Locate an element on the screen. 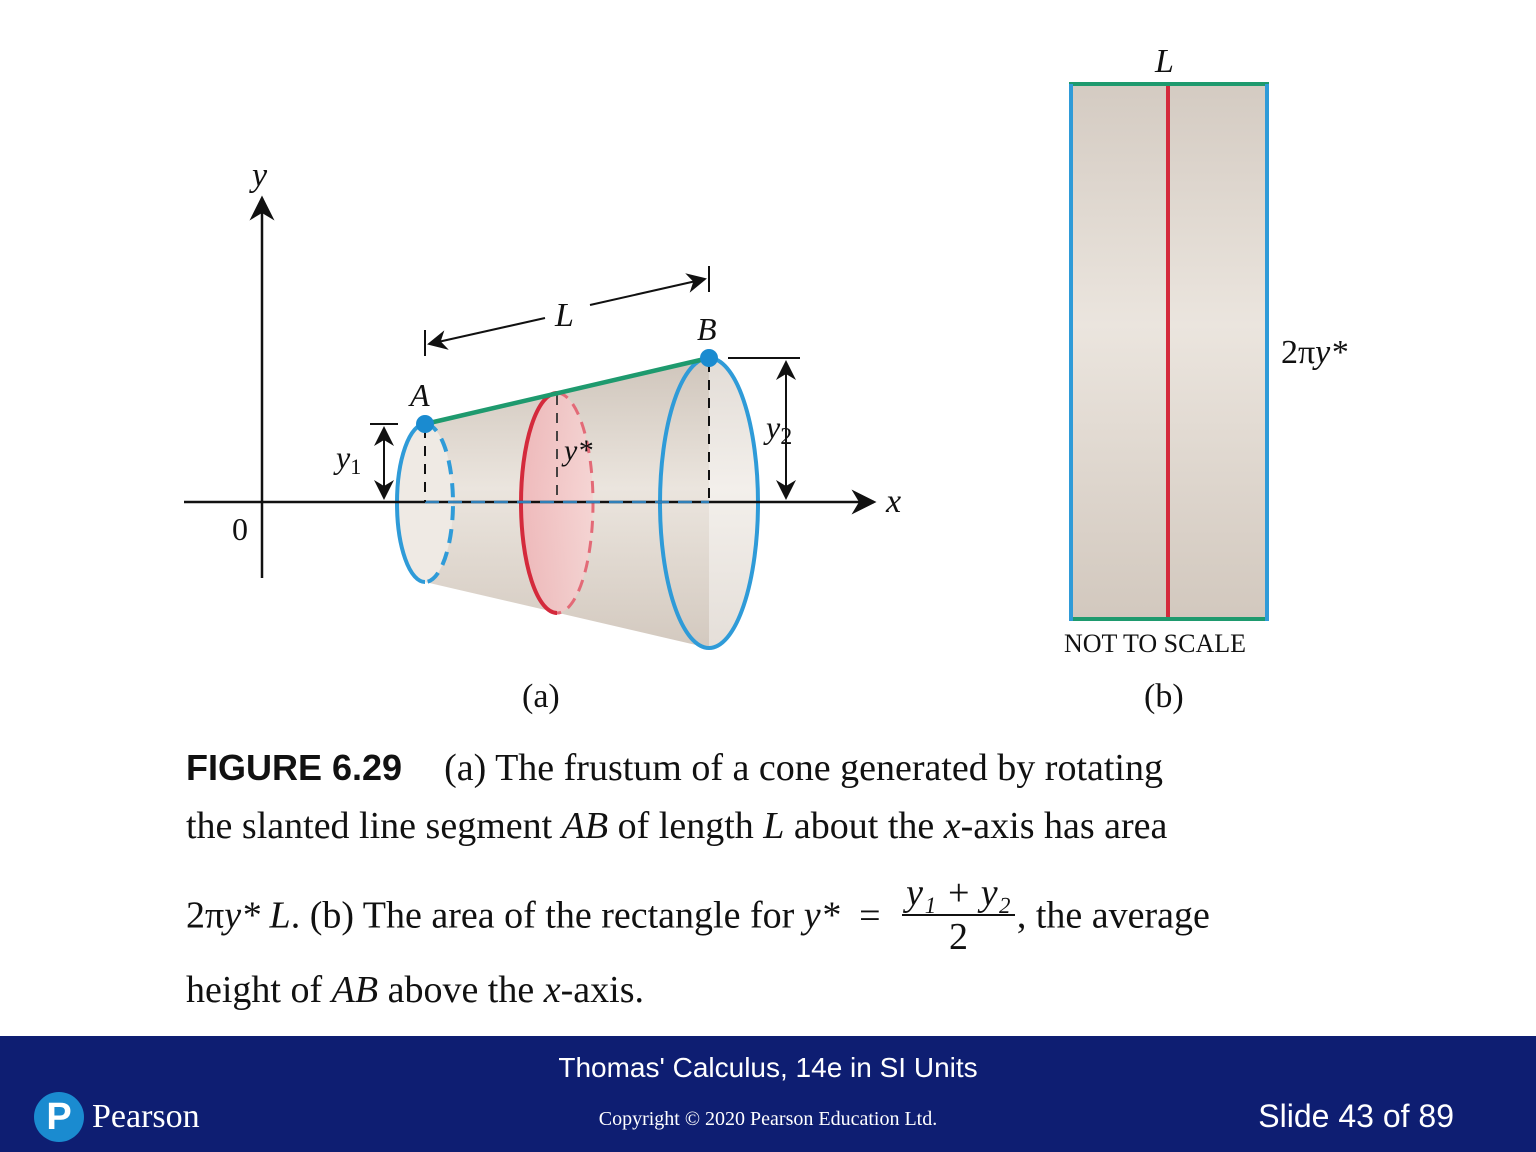 Image resolution: width=1536 pixels, height=1152 pixels. average-height-fraction: y₁ + y₂ 2 is located at coordinates (958, 915).